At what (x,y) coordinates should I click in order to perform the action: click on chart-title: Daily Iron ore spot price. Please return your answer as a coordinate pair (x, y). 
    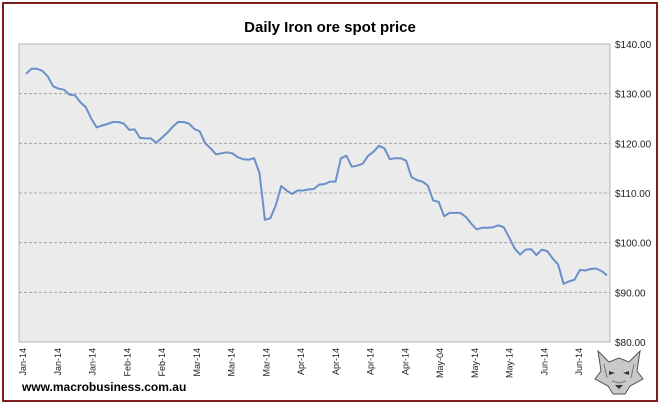
    Looking at the image, I should click on (330, 27).